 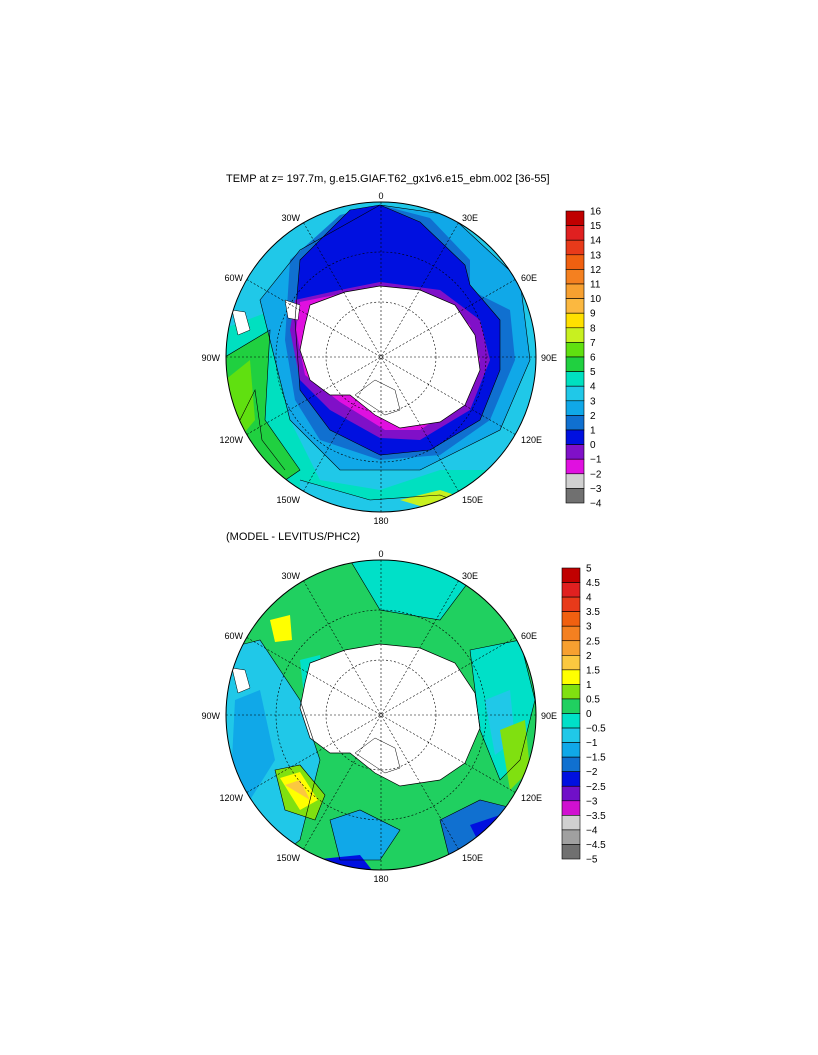 What do you see at coordinates (593, 328) in the screenshot?
I see `colorbar-tick-label: 8` at bounding box center [593, 328].